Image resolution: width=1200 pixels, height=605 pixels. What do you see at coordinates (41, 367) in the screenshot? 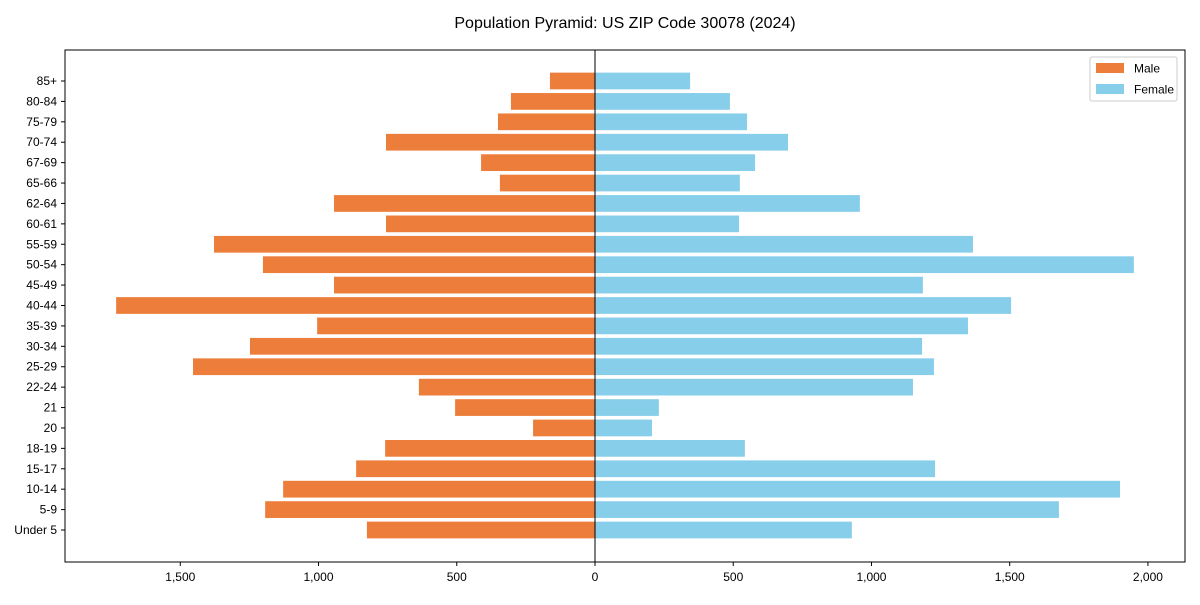
I see `y-tick-label: 25-29` at bounding box center [41, 367].